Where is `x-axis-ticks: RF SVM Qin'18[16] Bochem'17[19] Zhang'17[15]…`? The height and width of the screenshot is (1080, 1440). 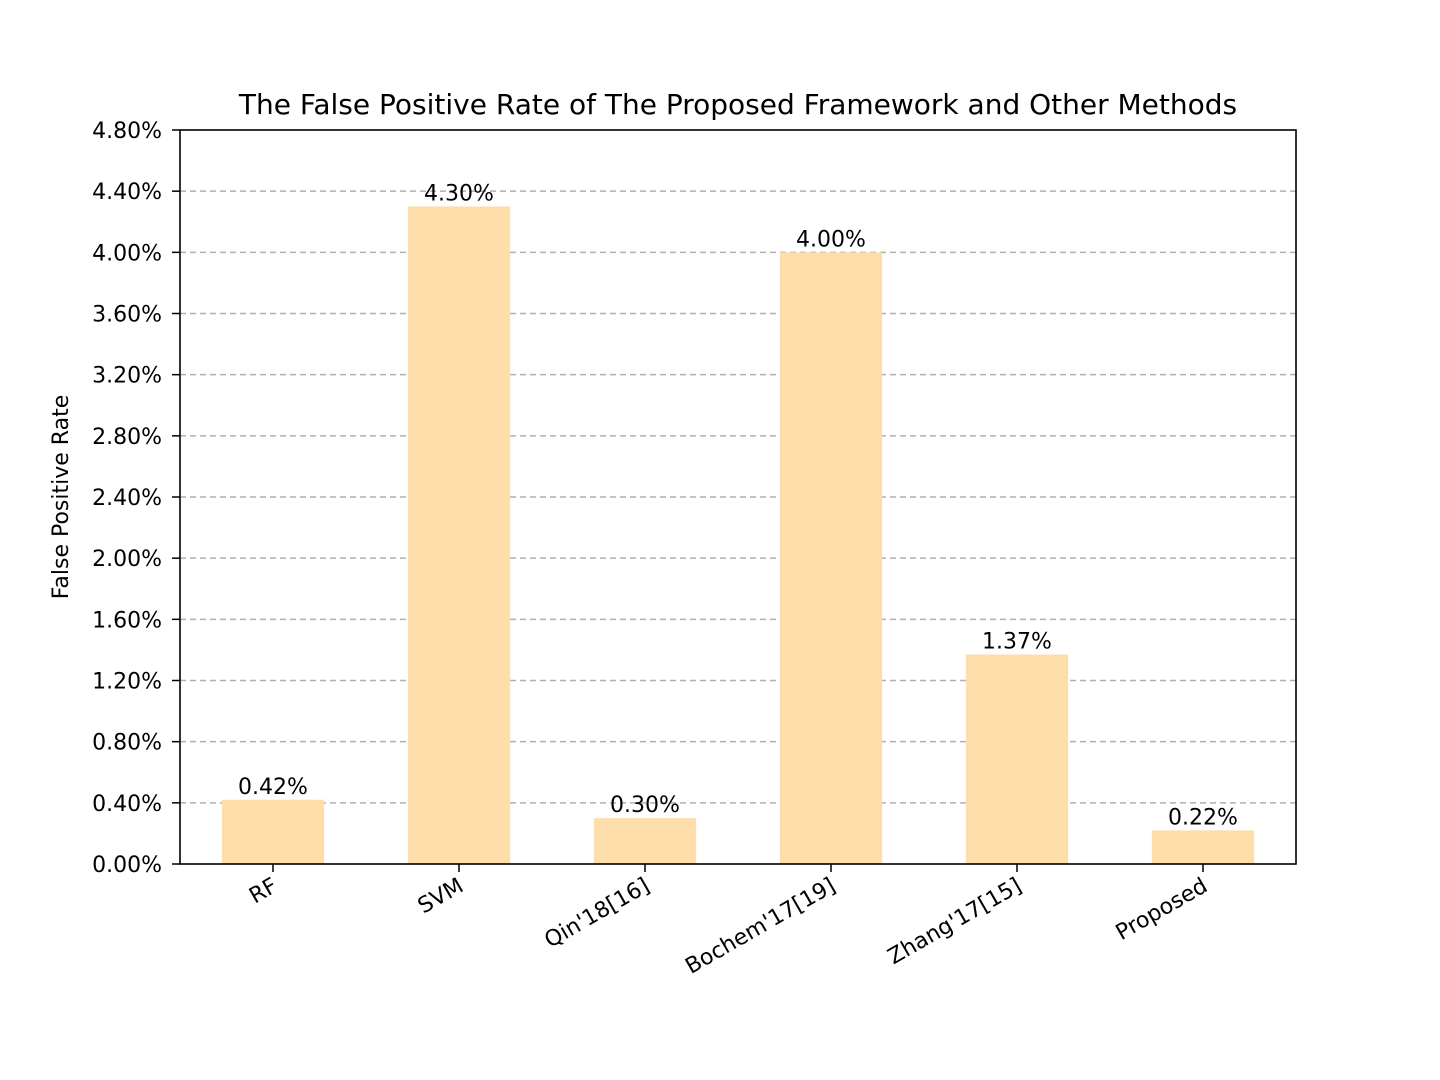
x-axis-ticks: RF SVM Qin'18[16] Bochem'17[19] Zhang'17[15]… is located at coordinates (728, 922).